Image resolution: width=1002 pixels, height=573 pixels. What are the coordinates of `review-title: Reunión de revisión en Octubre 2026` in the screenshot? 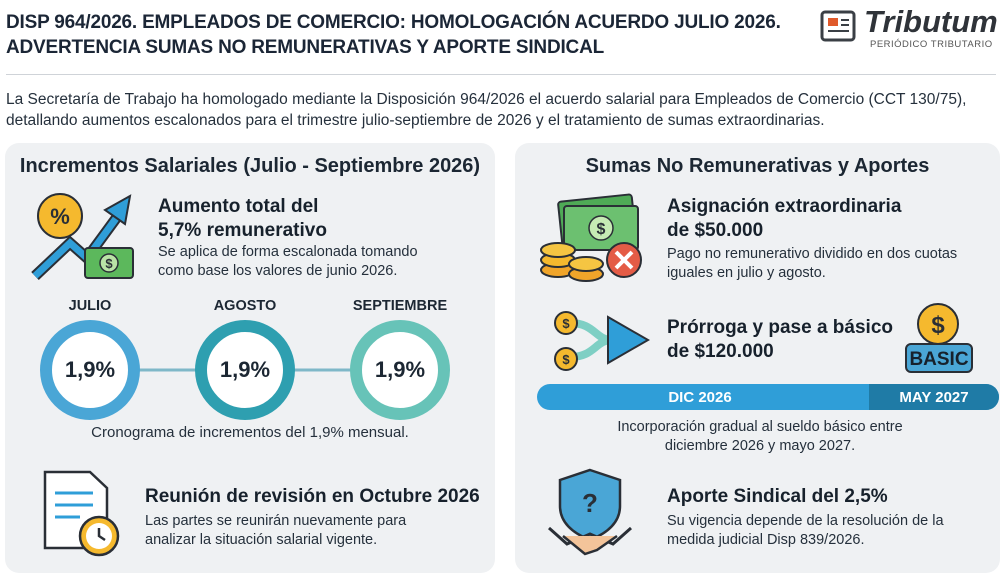 It's located at (312, 496).